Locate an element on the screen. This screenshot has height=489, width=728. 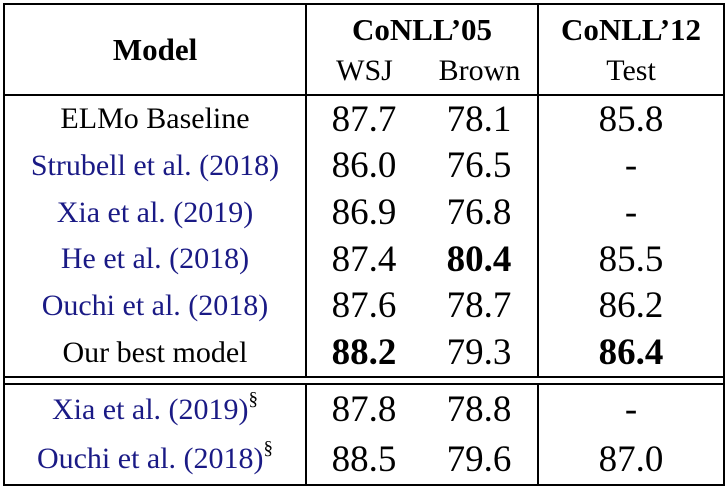
table-row: Ouchi et al. (2018) § 88.5 79.6 87.0 is located at coordinates (364, 459).